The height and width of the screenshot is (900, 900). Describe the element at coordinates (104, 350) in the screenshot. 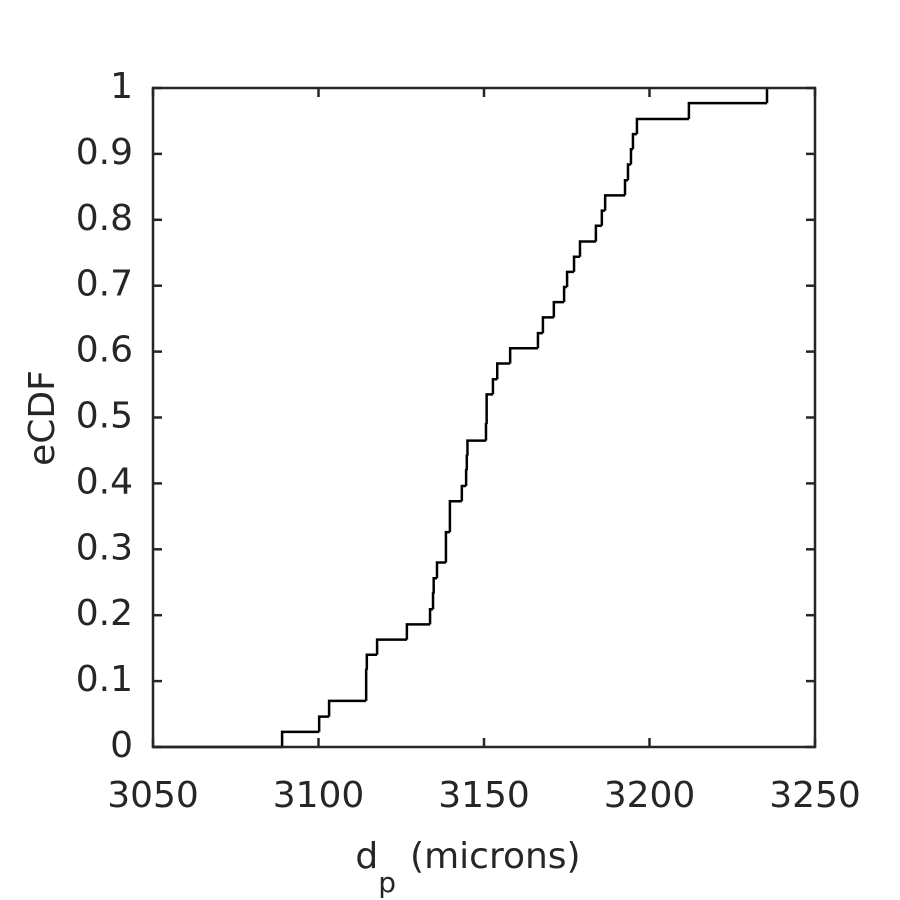

I see `y-tick-label: 0.6` at that location.